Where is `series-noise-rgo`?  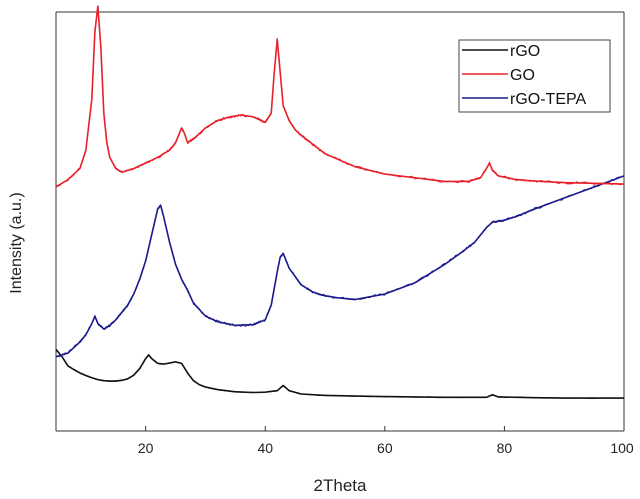 series-noise-rgo is located at coordinates (337, 373).